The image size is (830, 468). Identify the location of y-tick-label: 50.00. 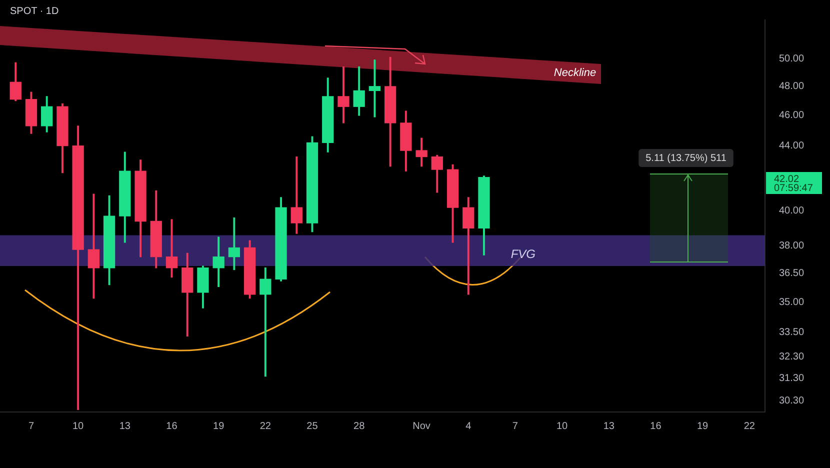
(791, 58).